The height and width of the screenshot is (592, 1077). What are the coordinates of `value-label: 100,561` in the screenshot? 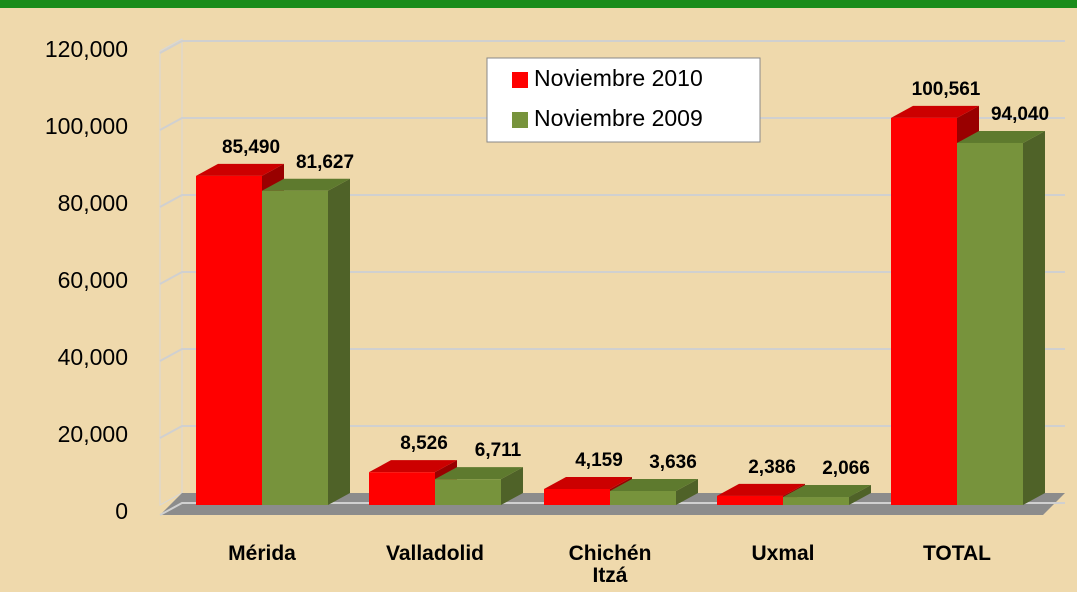 It's located at (946, 89).